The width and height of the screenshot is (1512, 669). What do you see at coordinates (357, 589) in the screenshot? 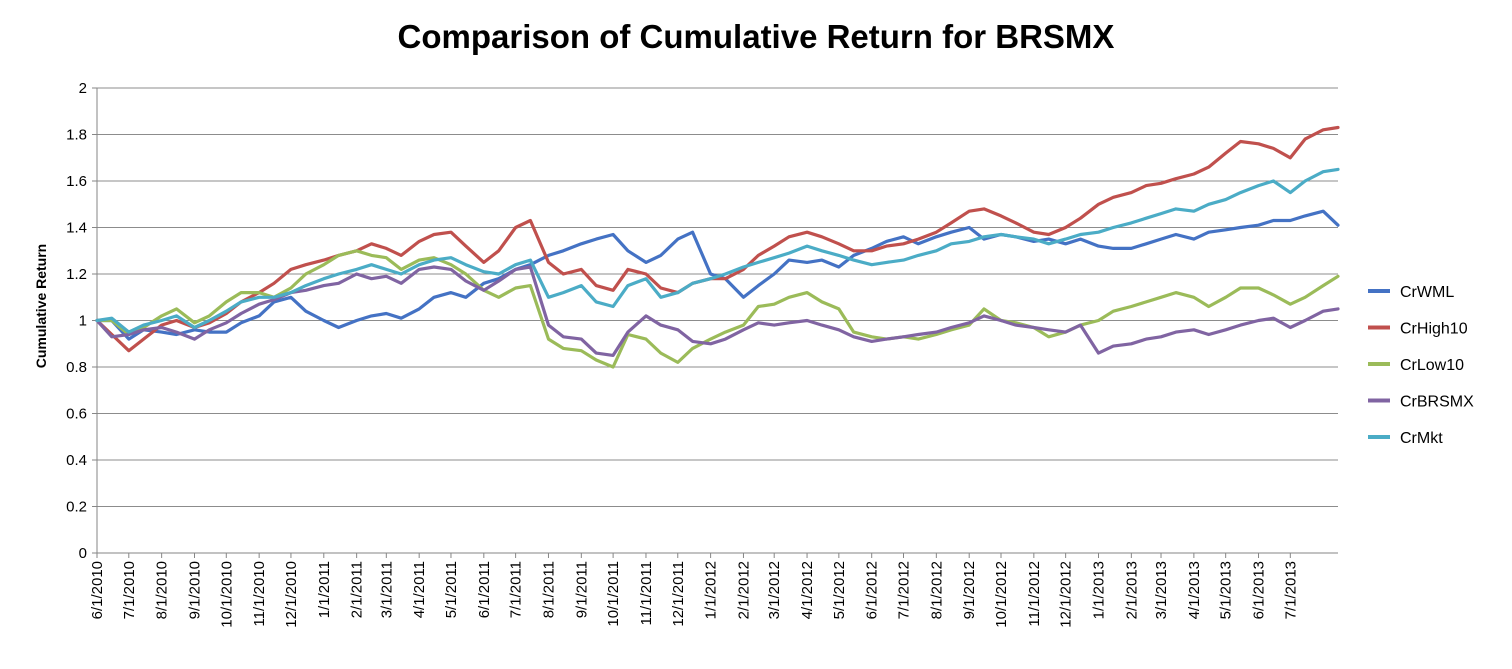
I see `x-tick-label: 2/1/2011` at bounding box center [357, 589].